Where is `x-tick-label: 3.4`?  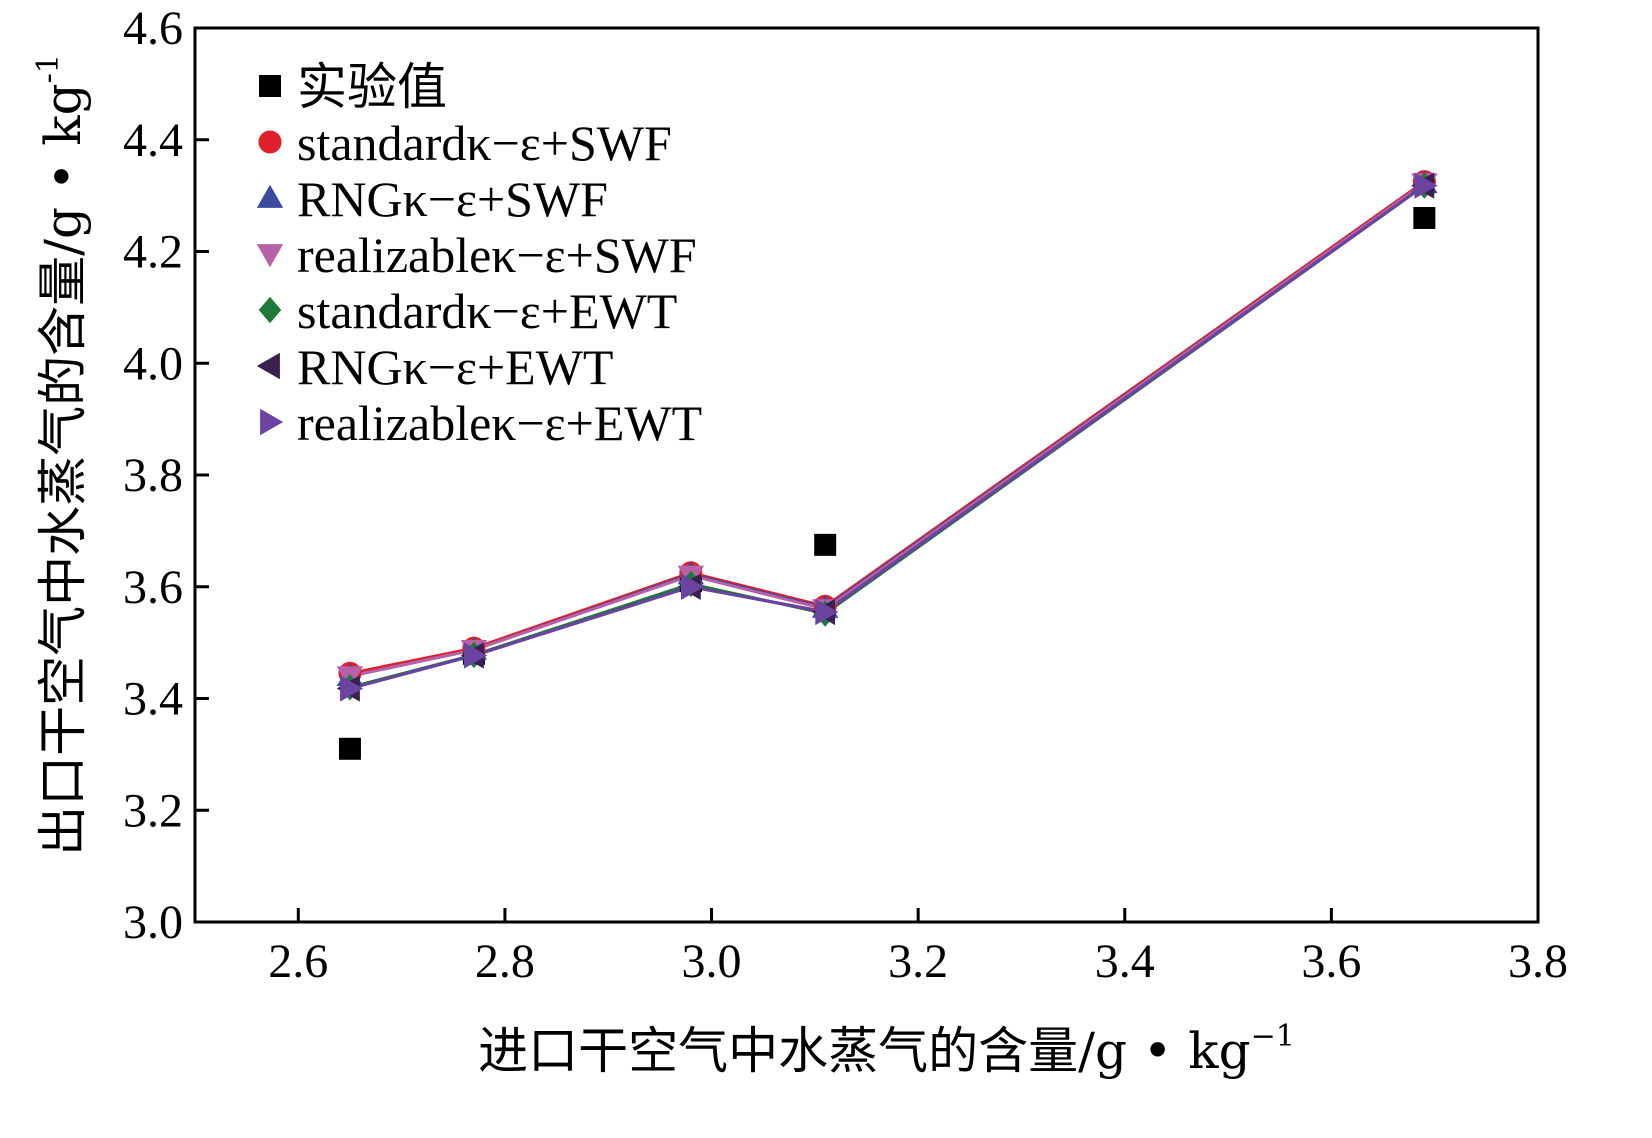 x-tick-label: 3.4 is located at coordinates (1125, 961).